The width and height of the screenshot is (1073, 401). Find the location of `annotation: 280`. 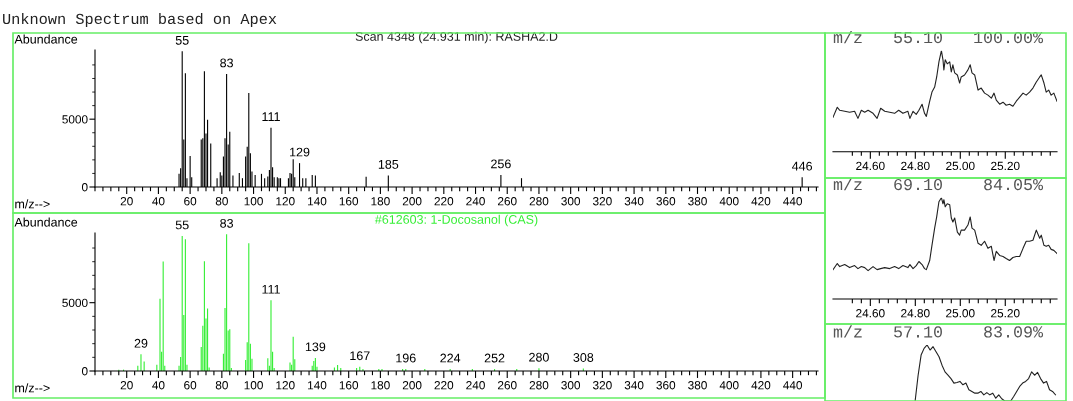

annotation: 280 is located at coordinates (539, 357).